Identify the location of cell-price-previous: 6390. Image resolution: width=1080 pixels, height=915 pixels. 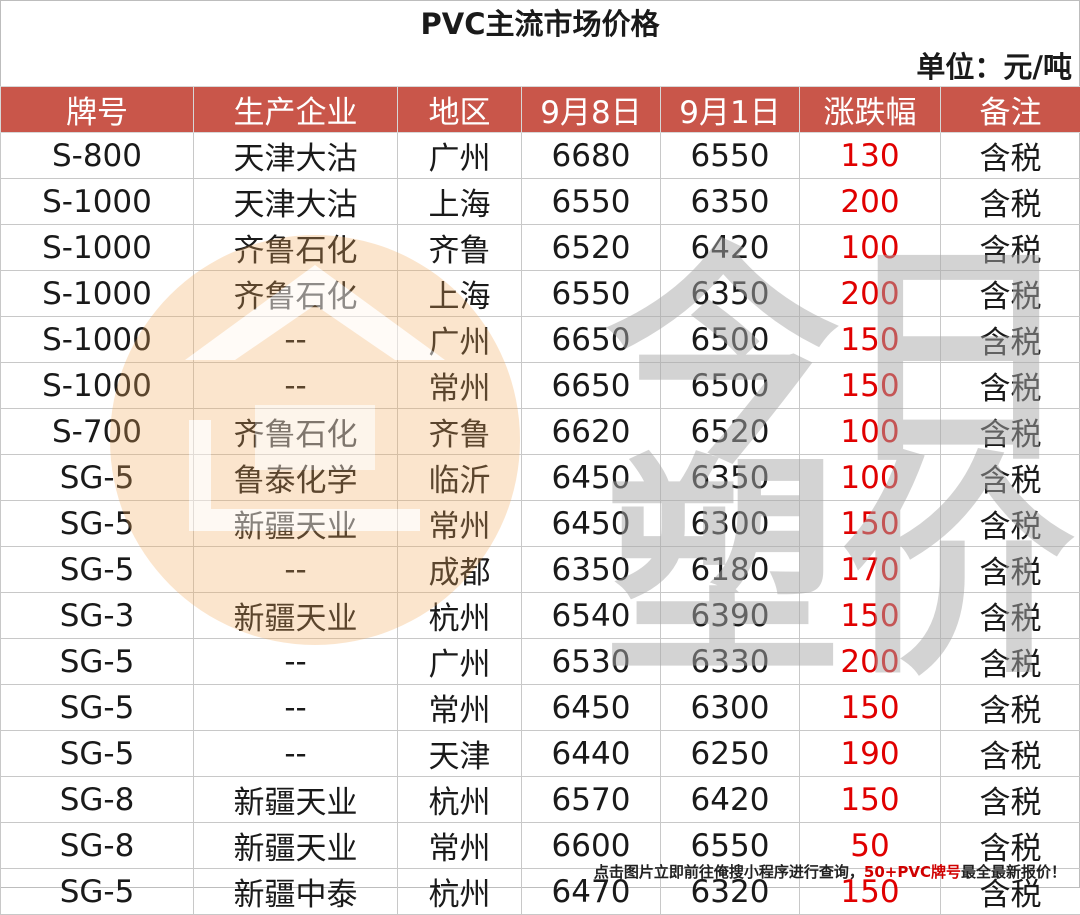
(730, 616).